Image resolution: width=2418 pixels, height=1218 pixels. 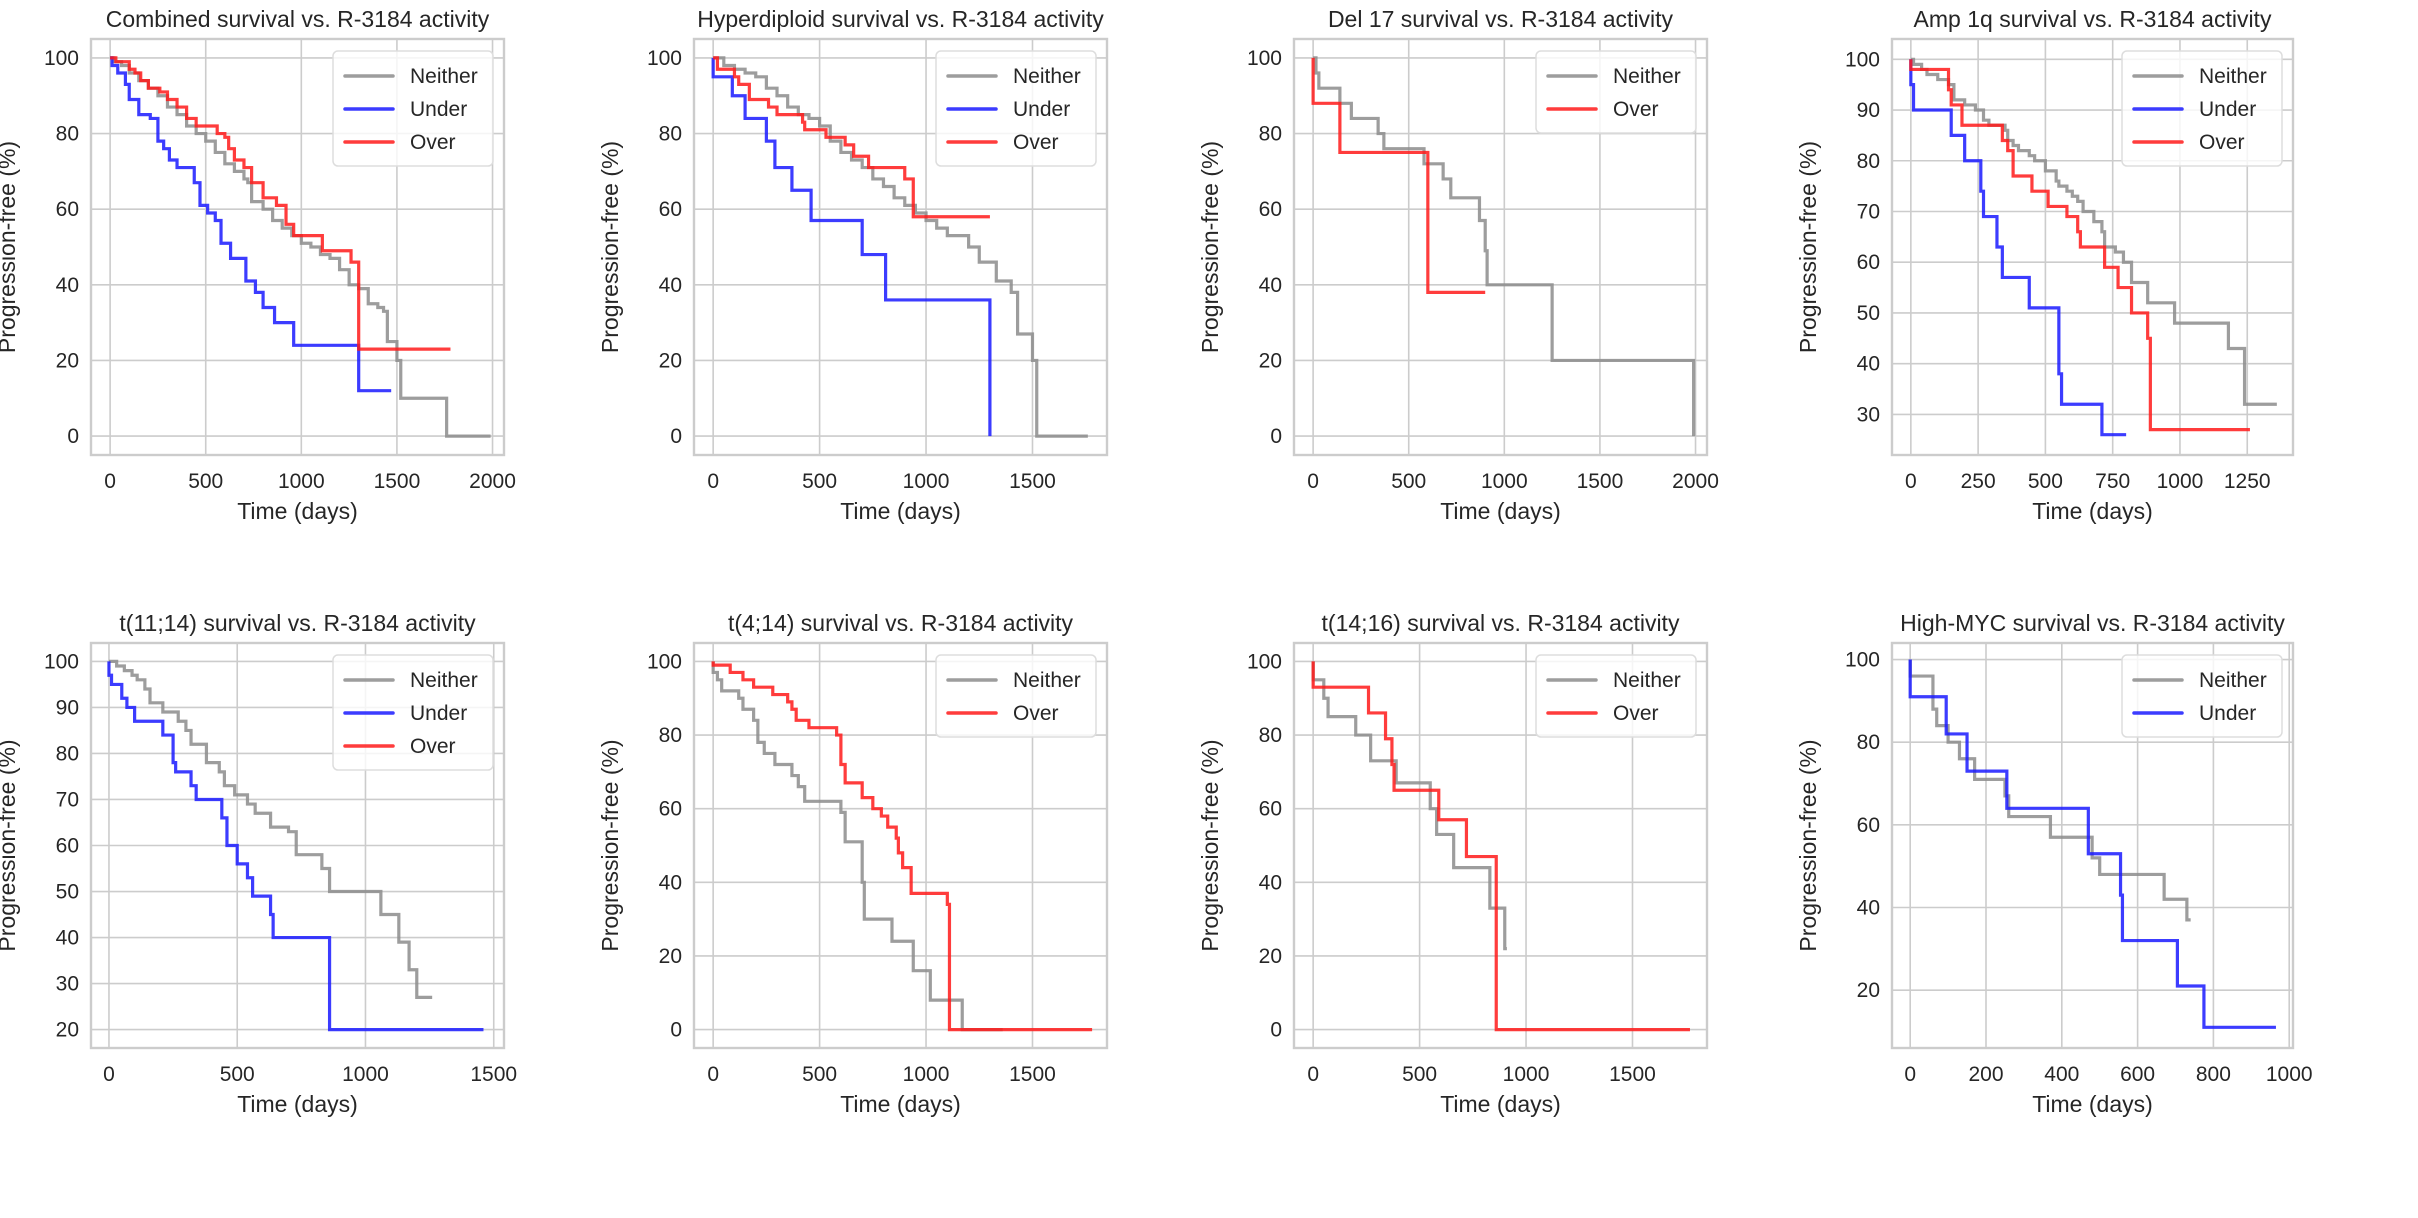 What do you see at coordinates (298, 19) in the screenshot?
I see `chart-title: Combined survival vs. R-3184 activity` at bounding box center [298, 19].